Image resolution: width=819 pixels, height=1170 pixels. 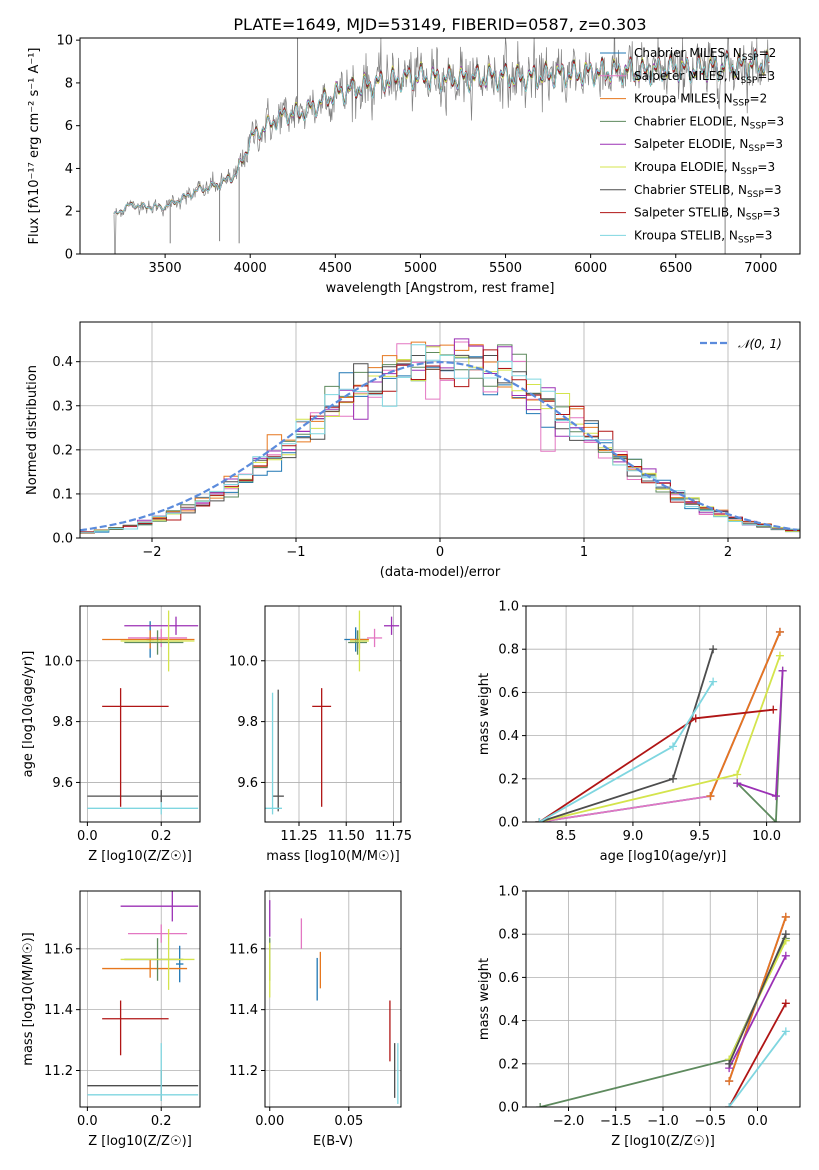 What do you see at coordinates (705, 54) in the screenshot?
I see `legend-entry: Chabrier MILES, NSSP=2` at bounding box center [705, 54].